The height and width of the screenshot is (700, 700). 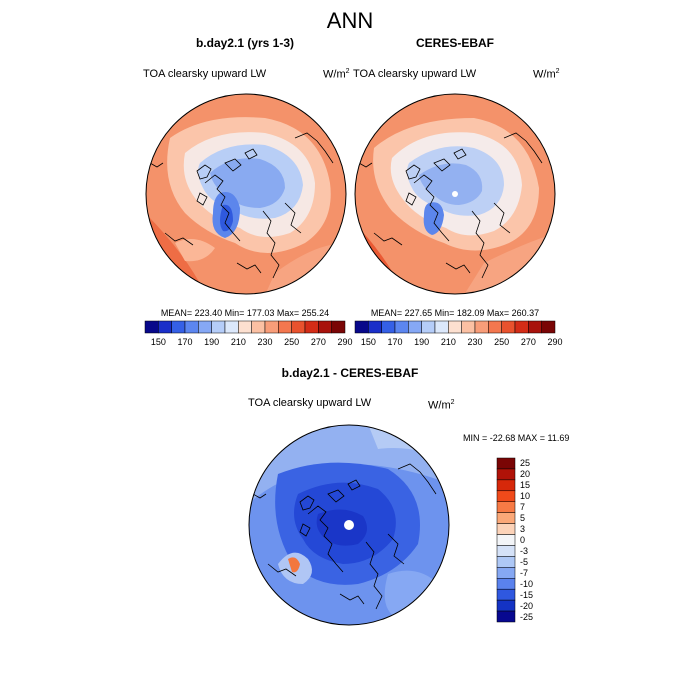 What do you see at coordinates (475, 342) in the screenshot?
I see `panel-2-colorbar-tick-label: 230` at bounding box center [475, 342].